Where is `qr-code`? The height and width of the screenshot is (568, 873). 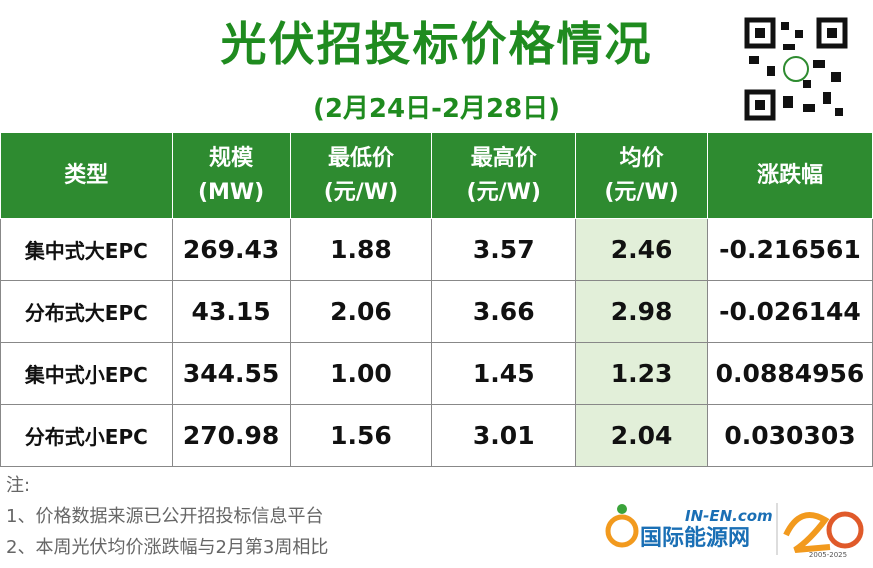
qr-code is located at coordinates (796, 69).